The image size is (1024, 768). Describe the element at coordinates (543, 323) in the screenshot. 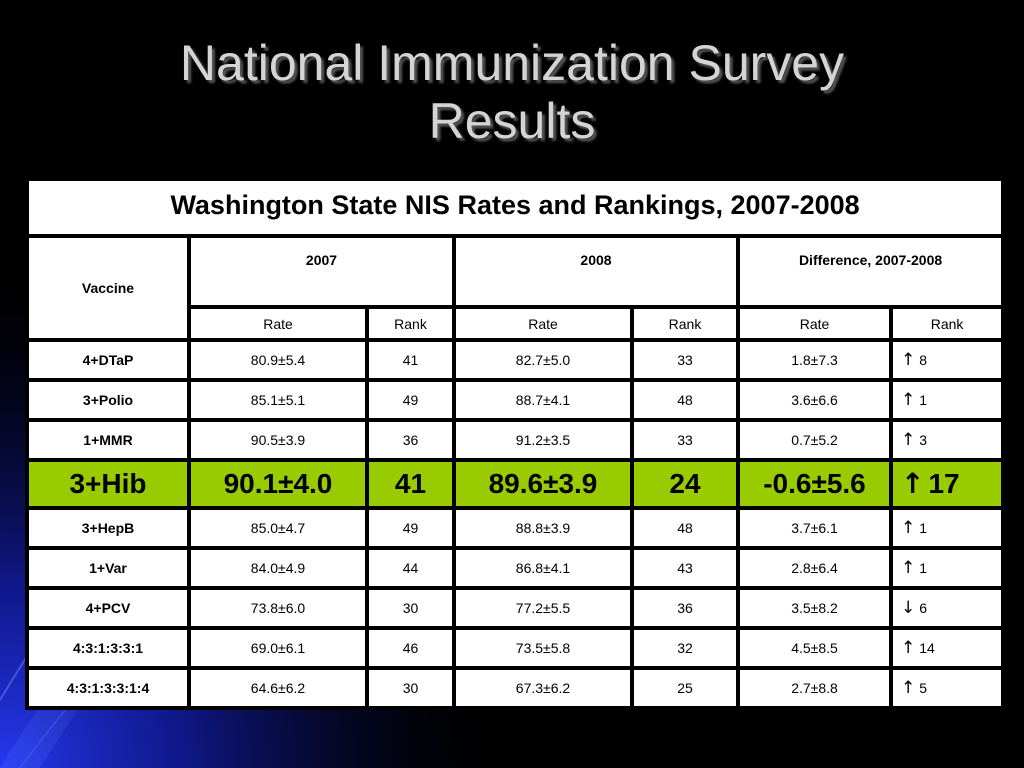

I see `subheader-rate-2008: Rate` at that location.